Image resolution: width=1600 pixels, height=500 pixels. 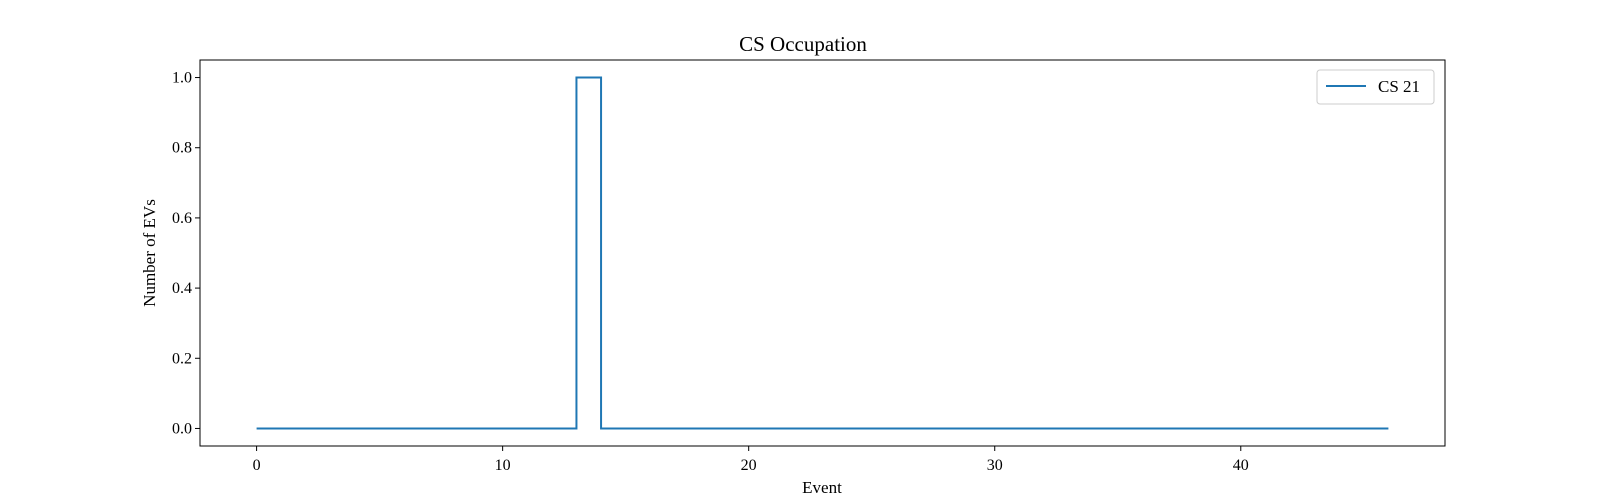 I want to click on x-axis-label: Event, so click(x=822, y=487).